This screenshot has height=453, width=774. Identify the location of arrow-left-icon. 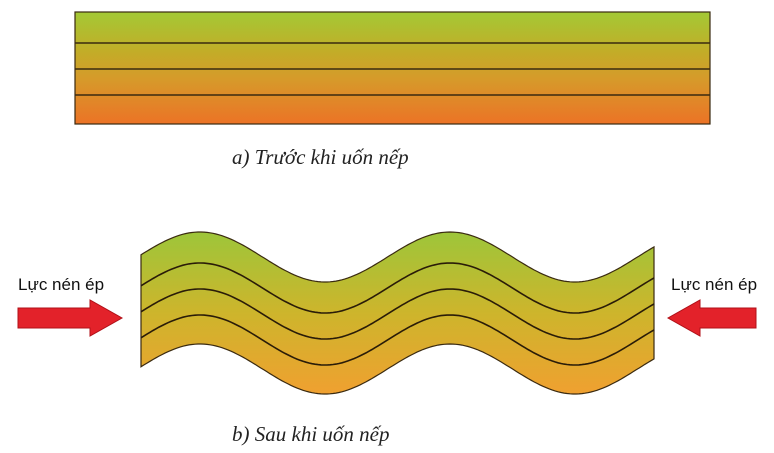
(711, 318).